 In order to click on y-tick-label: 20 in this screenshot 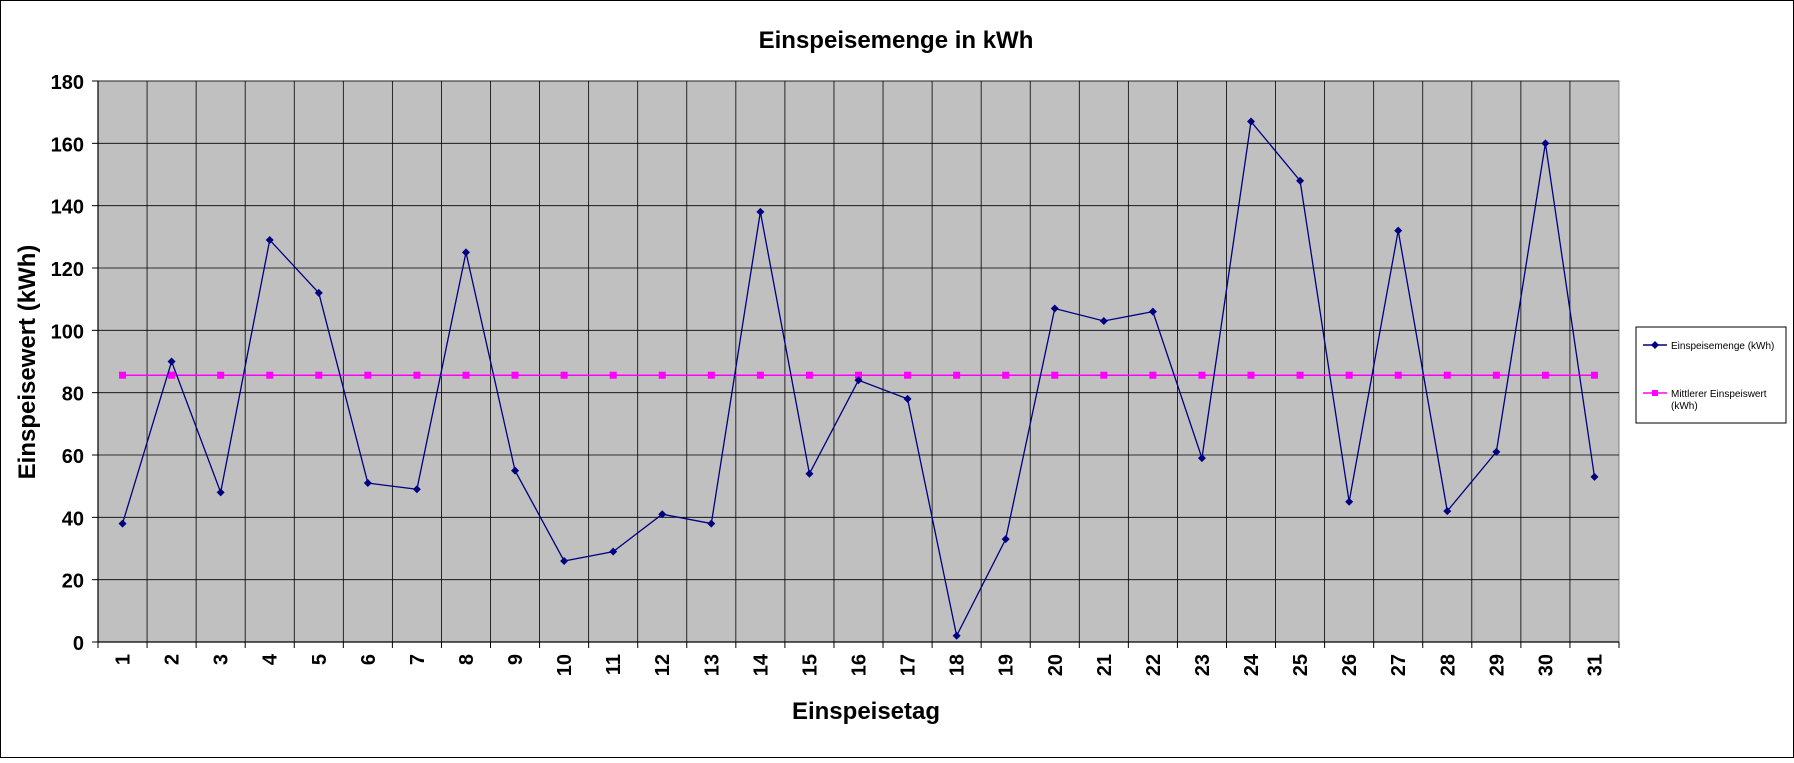, I will do `click(73, 582)`.